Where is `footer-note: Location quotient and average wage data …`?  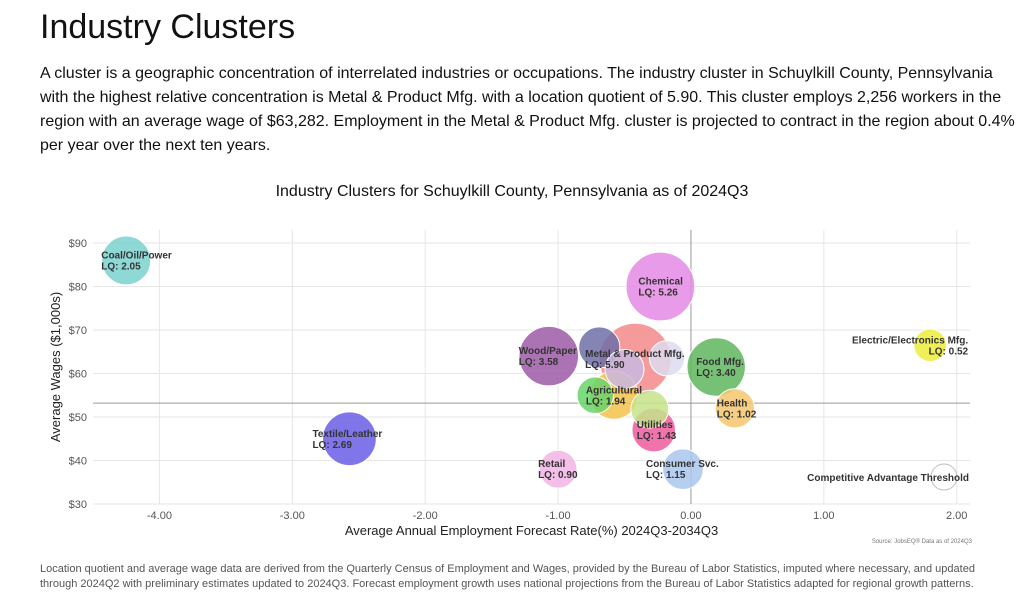 footer-note: Location quotient and average wage data … is located at coordinates (507, 576).